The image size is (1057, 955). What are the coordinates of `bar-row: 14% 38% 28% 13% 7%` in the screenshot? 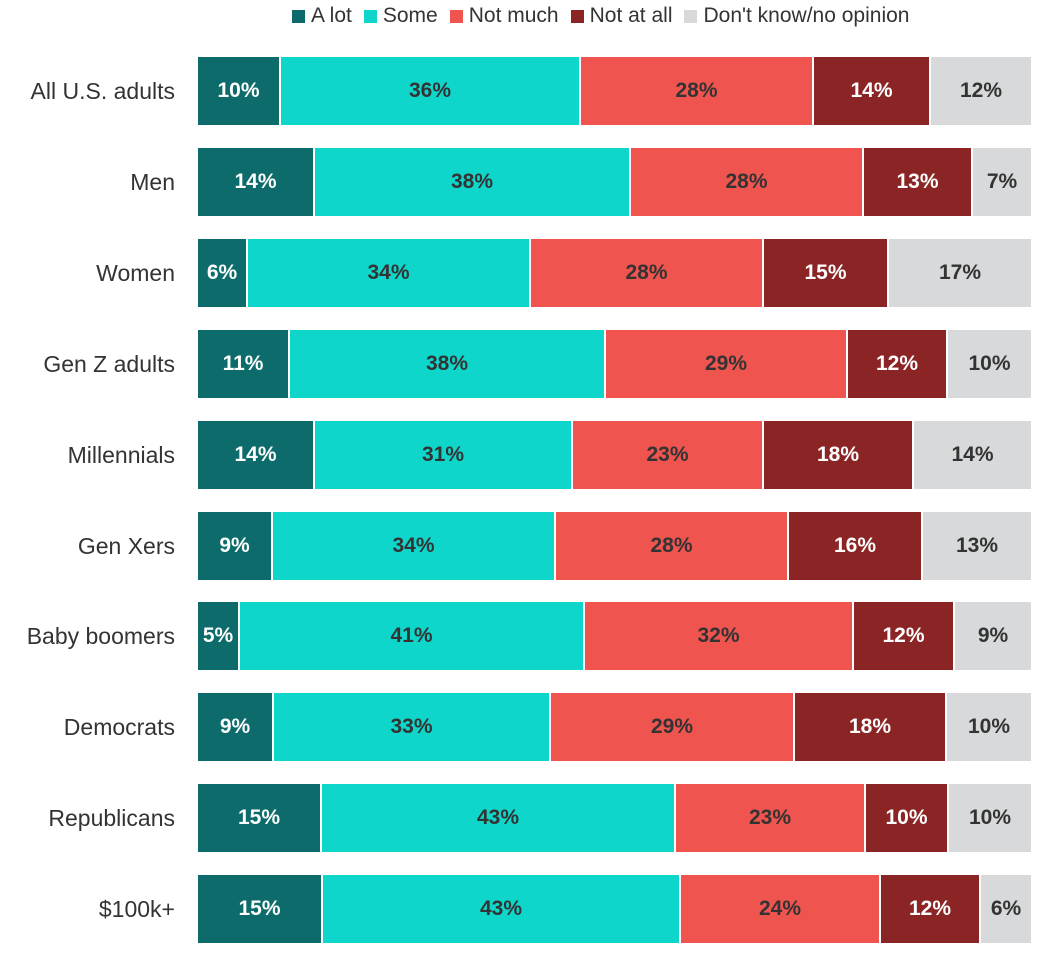 It's located at (614, 182).